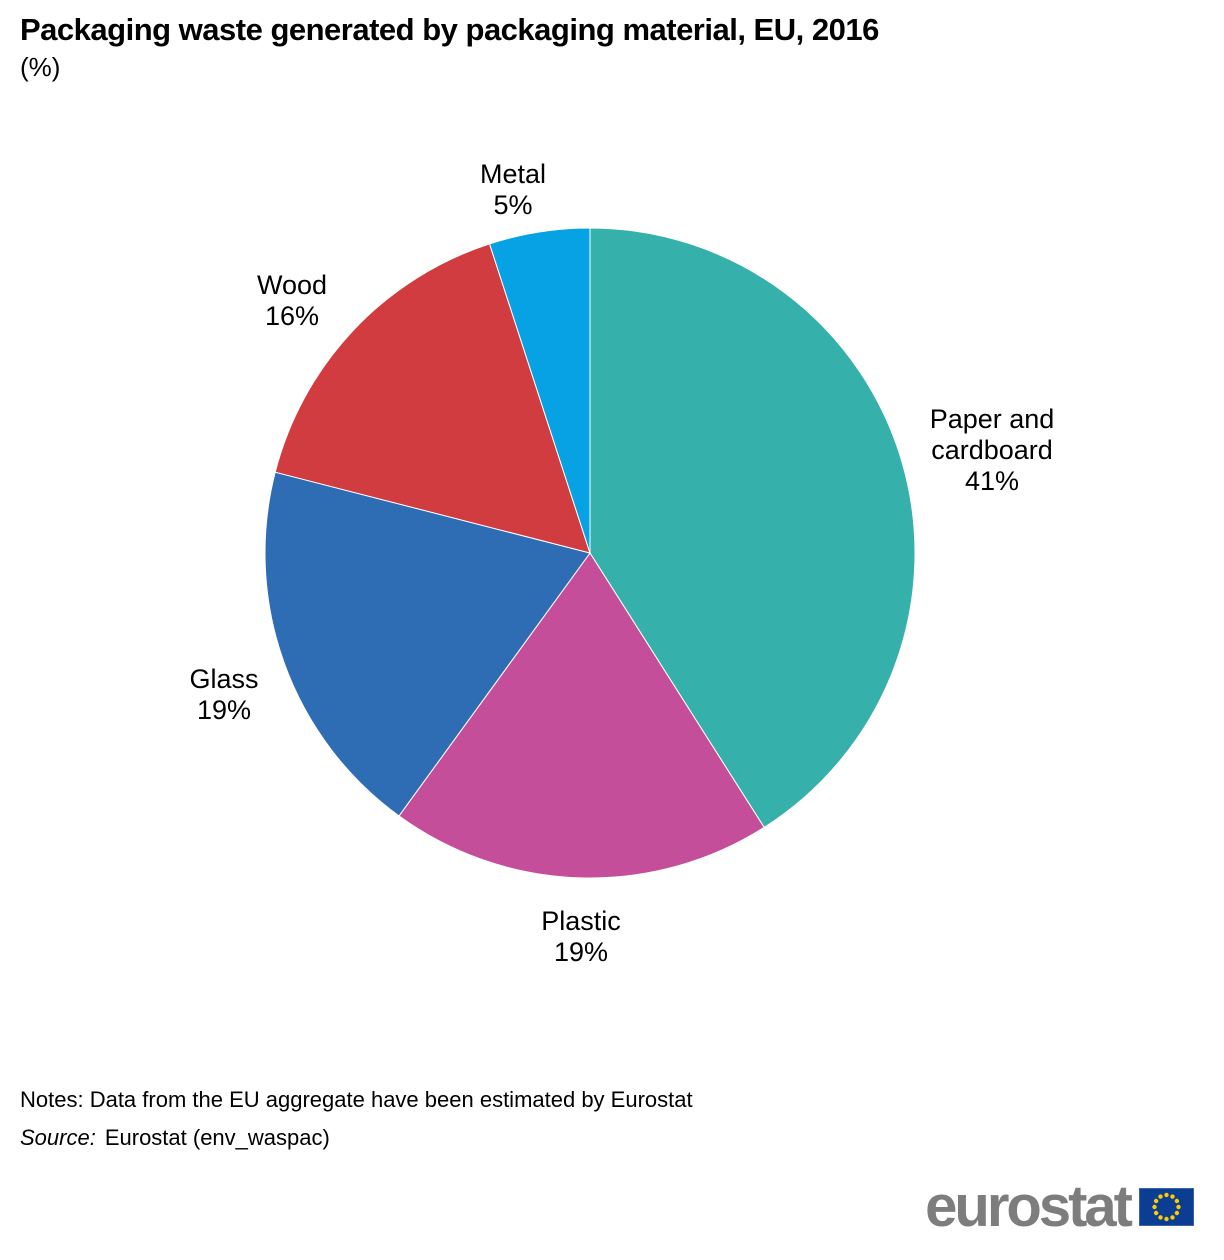  What do you see at coordinates (1029, 1206) in the screenshot?
I see `eurostat-logo-text: eurostat` at bounding box center [1029, 1206].